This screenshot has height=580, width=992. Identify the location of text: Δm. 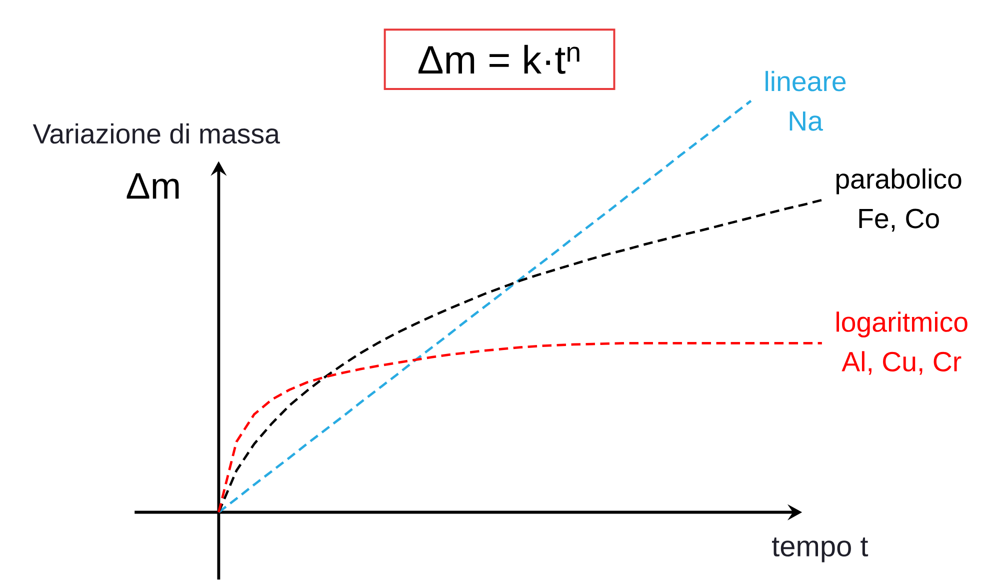
(152, 186).